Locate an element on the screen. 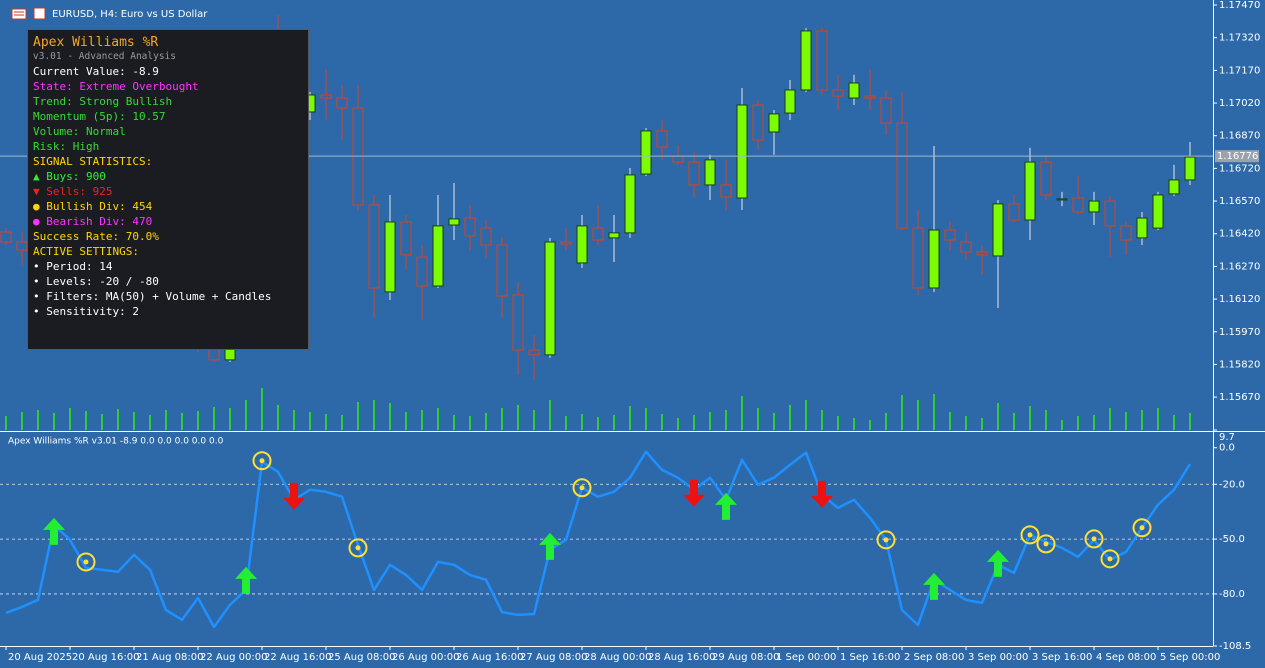 Image resolution: width=1265 pixels, height=668 pixels. panel-line: • Period: 14 is located at coordinates (73, 266).